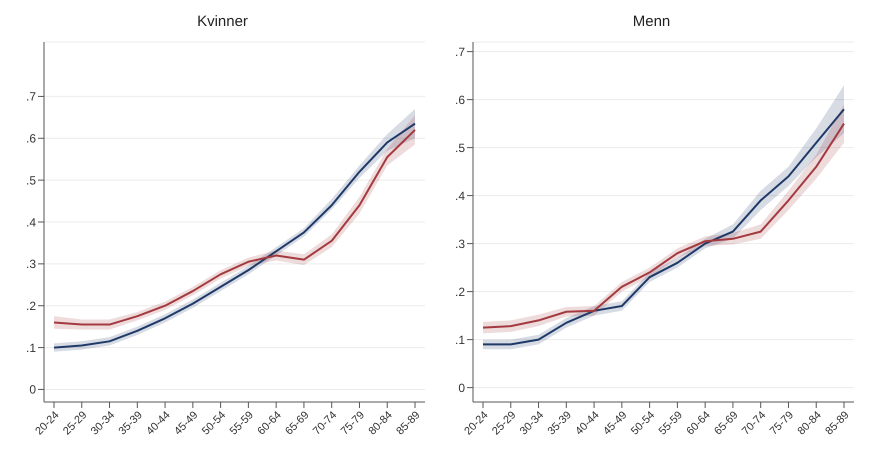 The image size is (874, 462). Describe the element at coordinates (652, 22) in the screenshot. I see `chart-title: Menn` at that location.